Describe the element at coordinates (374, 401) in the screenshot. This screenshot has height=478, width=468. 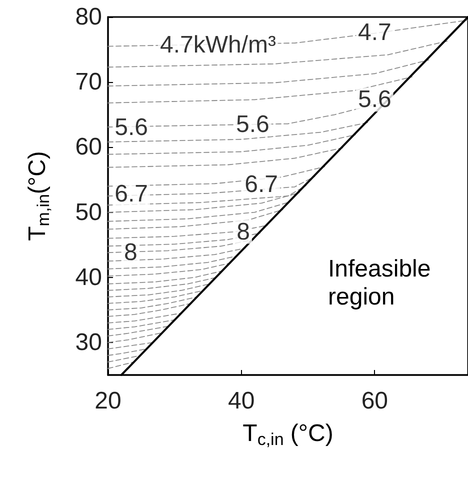
I see `x-tick-label: 60` at that location.